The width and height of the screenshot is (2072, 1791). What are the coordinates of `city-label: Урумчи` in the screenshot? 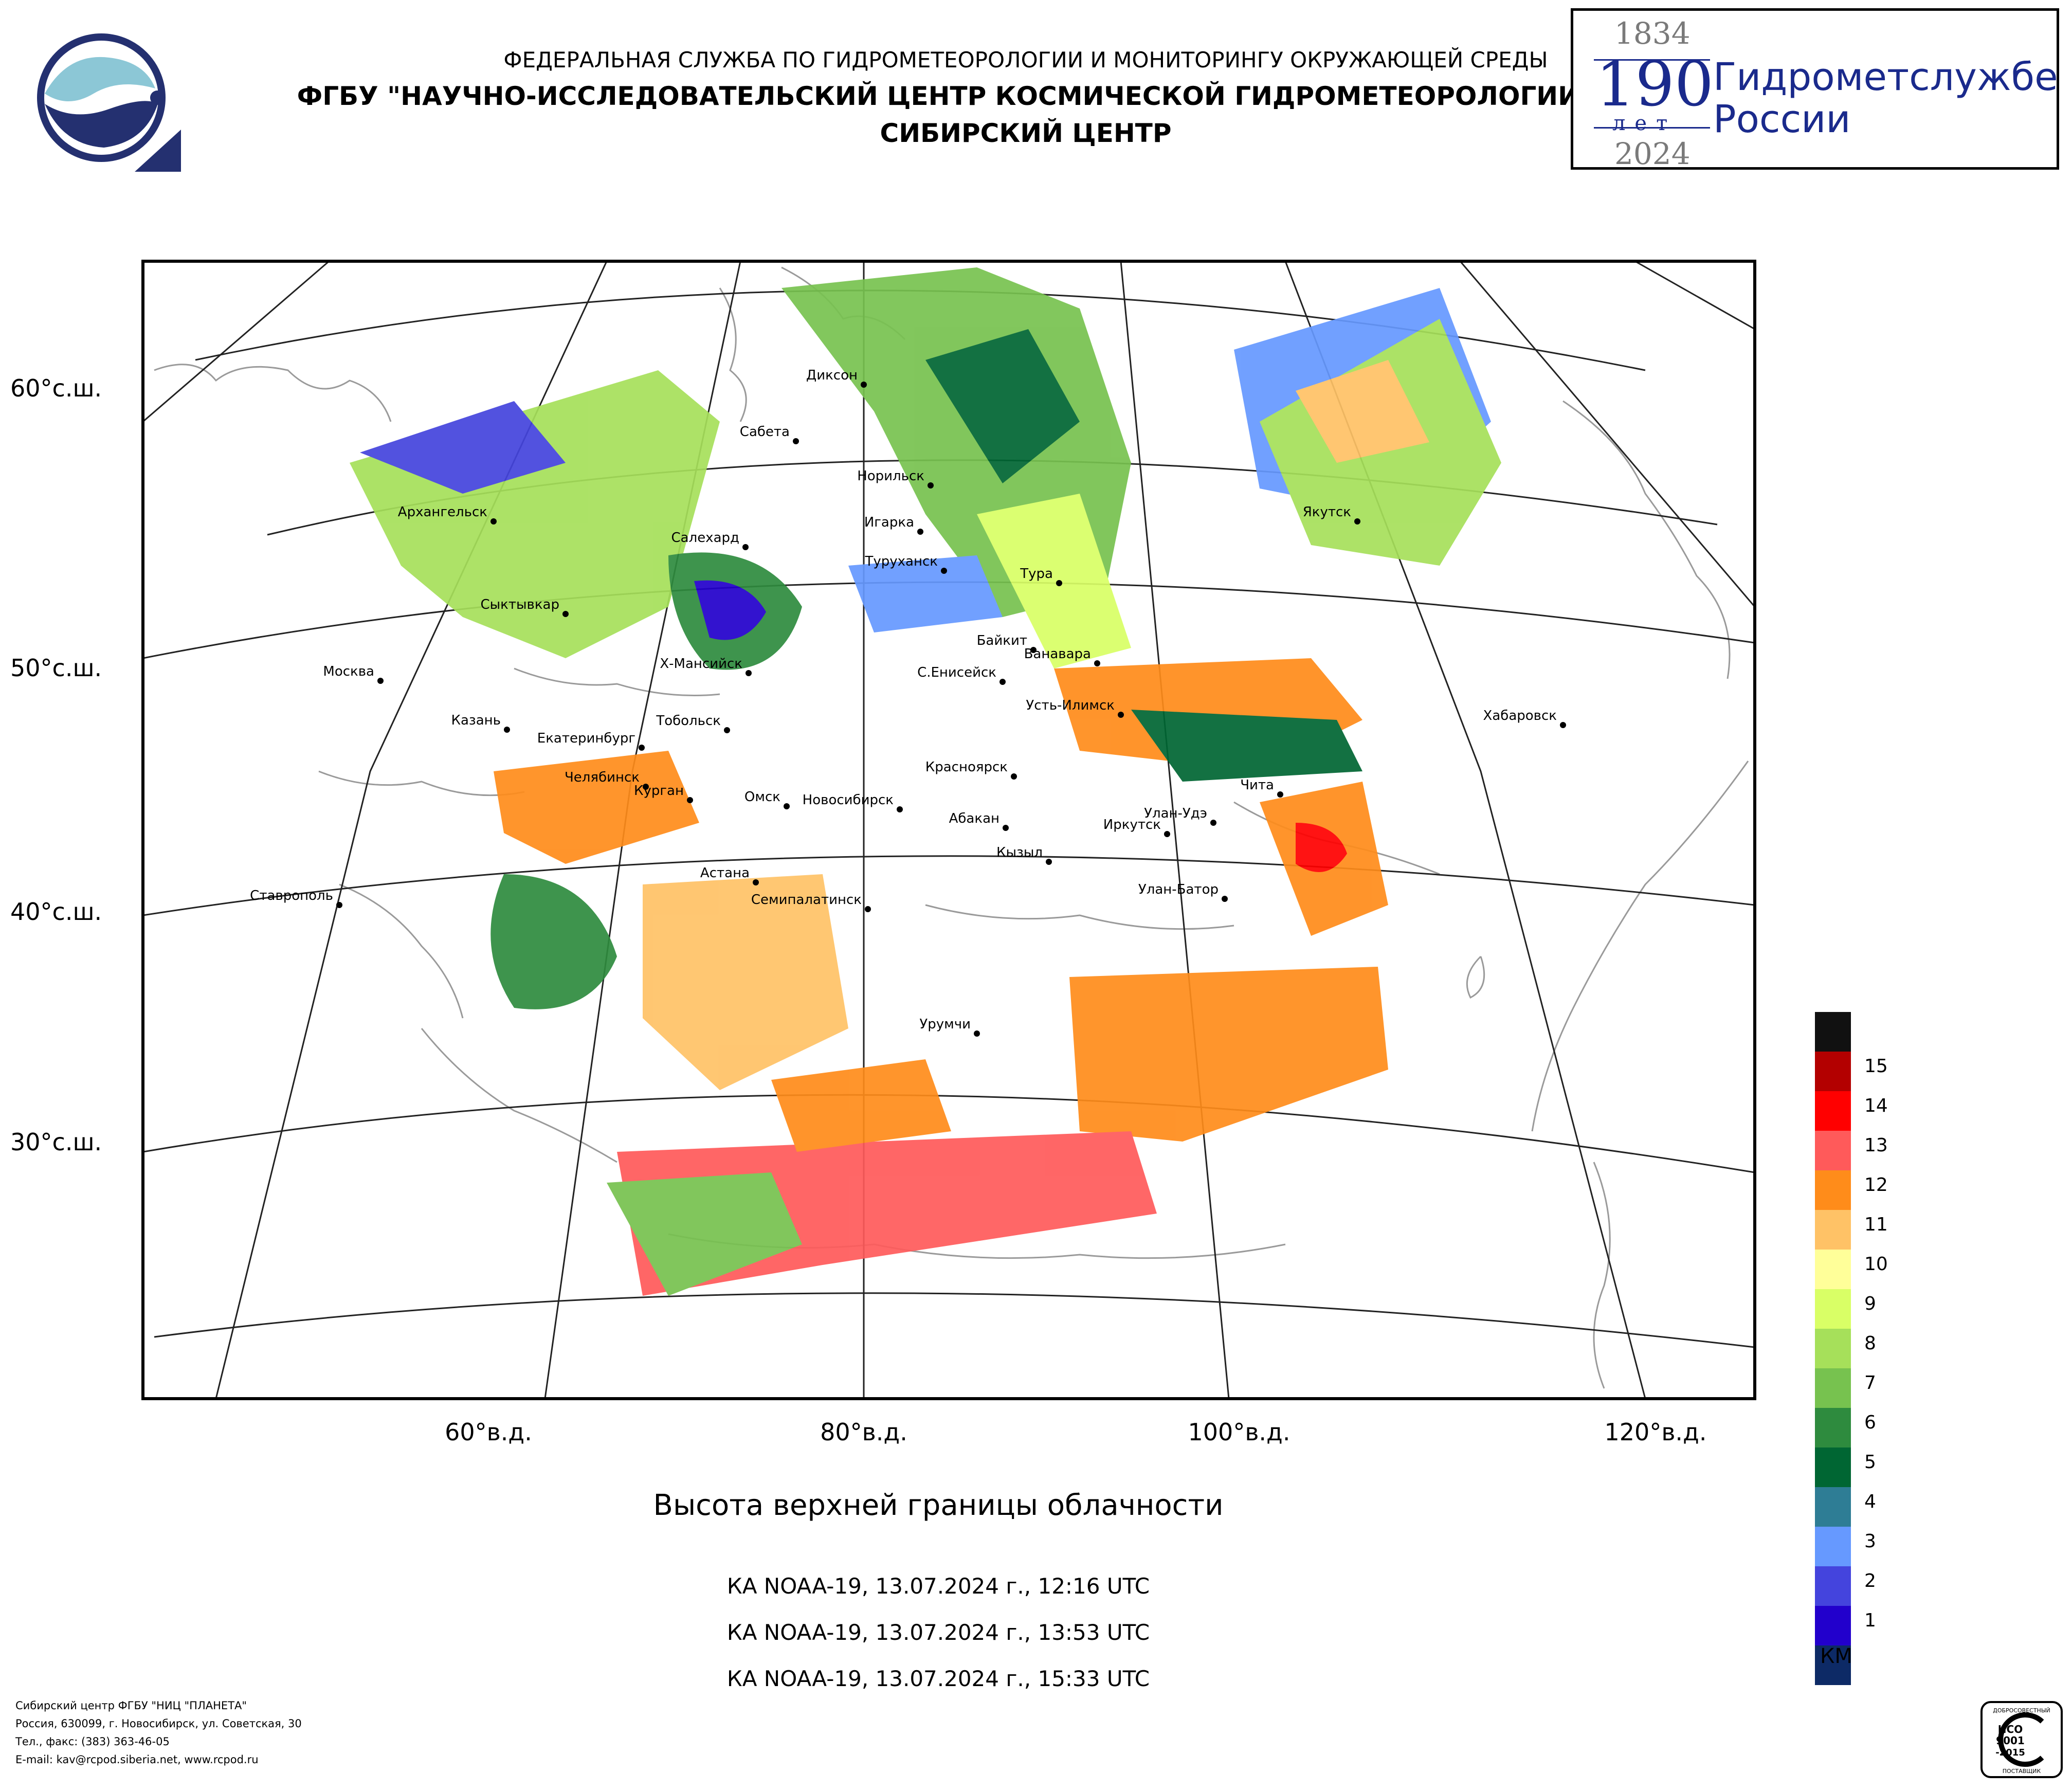 It's located at (945, 1024).